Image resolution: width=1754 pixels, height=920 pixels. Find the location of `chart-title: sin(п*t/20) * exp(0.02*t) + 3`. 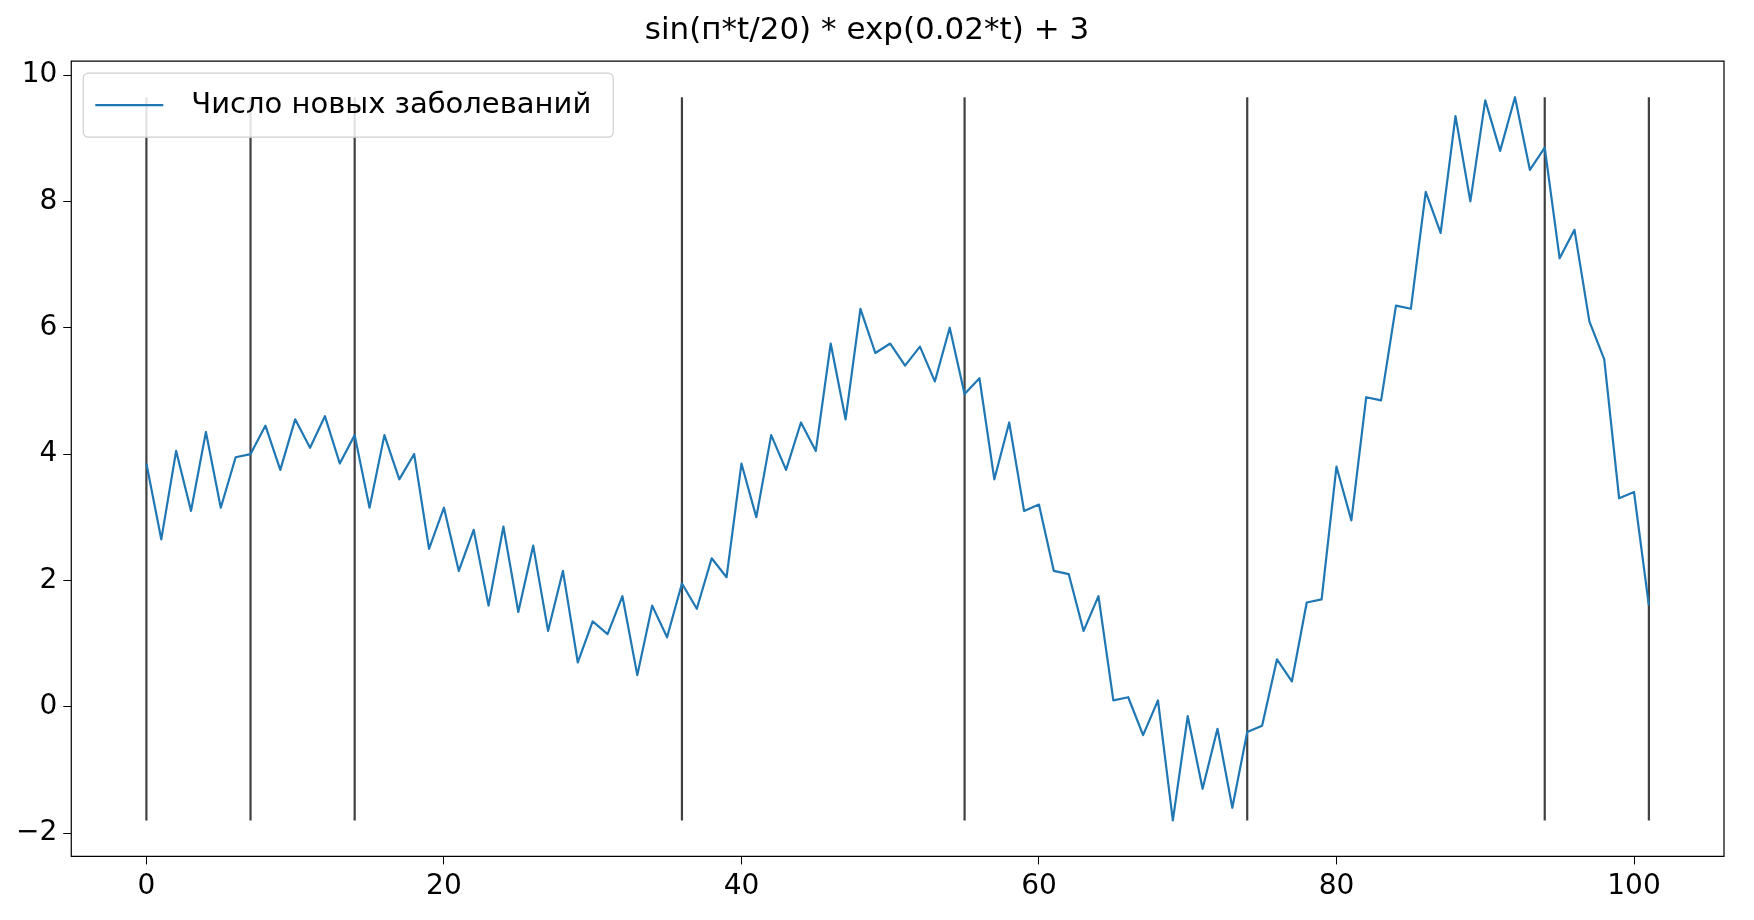

chart-title: sin(п*t/20) * exp(0.02*t) + 3 is located at coordinates (867, 27).